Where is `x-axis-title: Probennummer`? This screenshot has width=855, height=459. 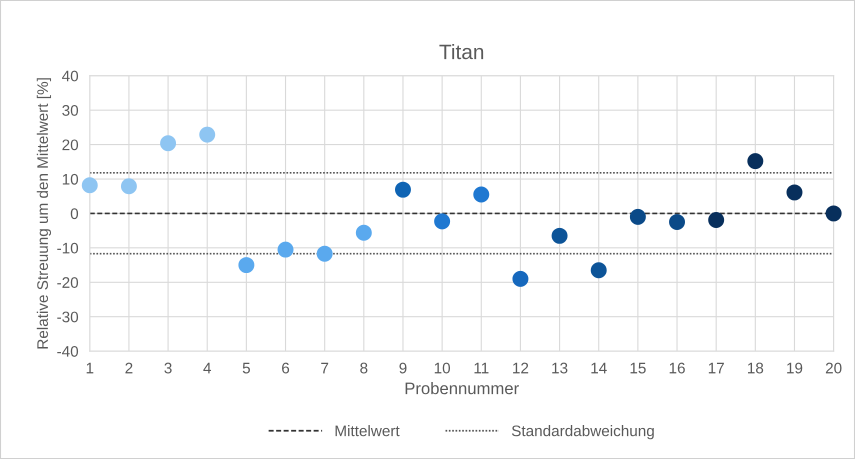 x-axis-title: Probennummer is located at coordinates (462, 388).